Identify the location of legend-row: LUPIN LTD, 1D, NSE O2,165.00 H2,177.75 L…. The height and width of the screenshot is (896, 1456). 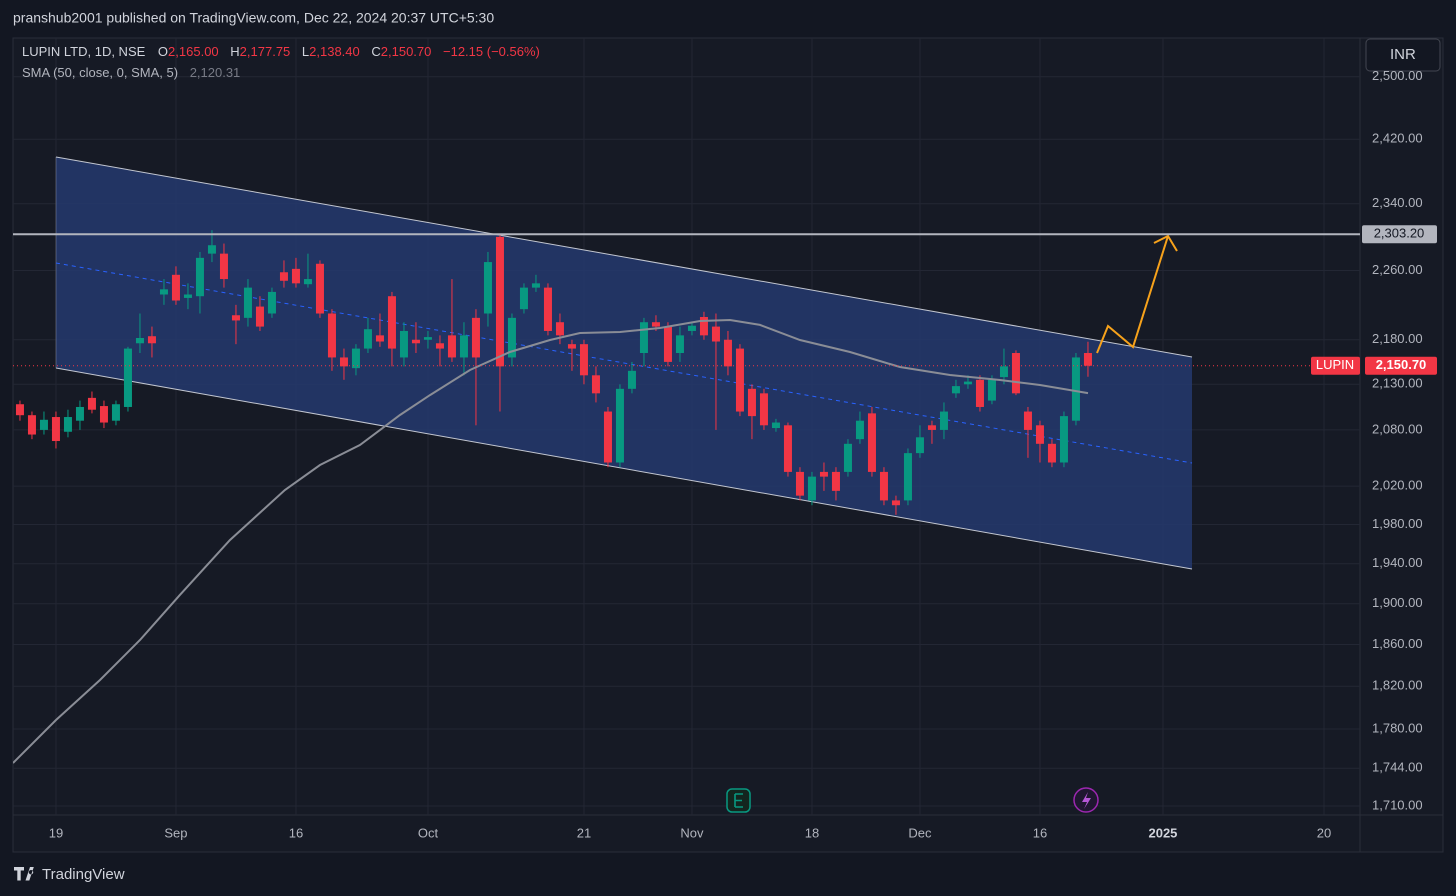
(281, 51).